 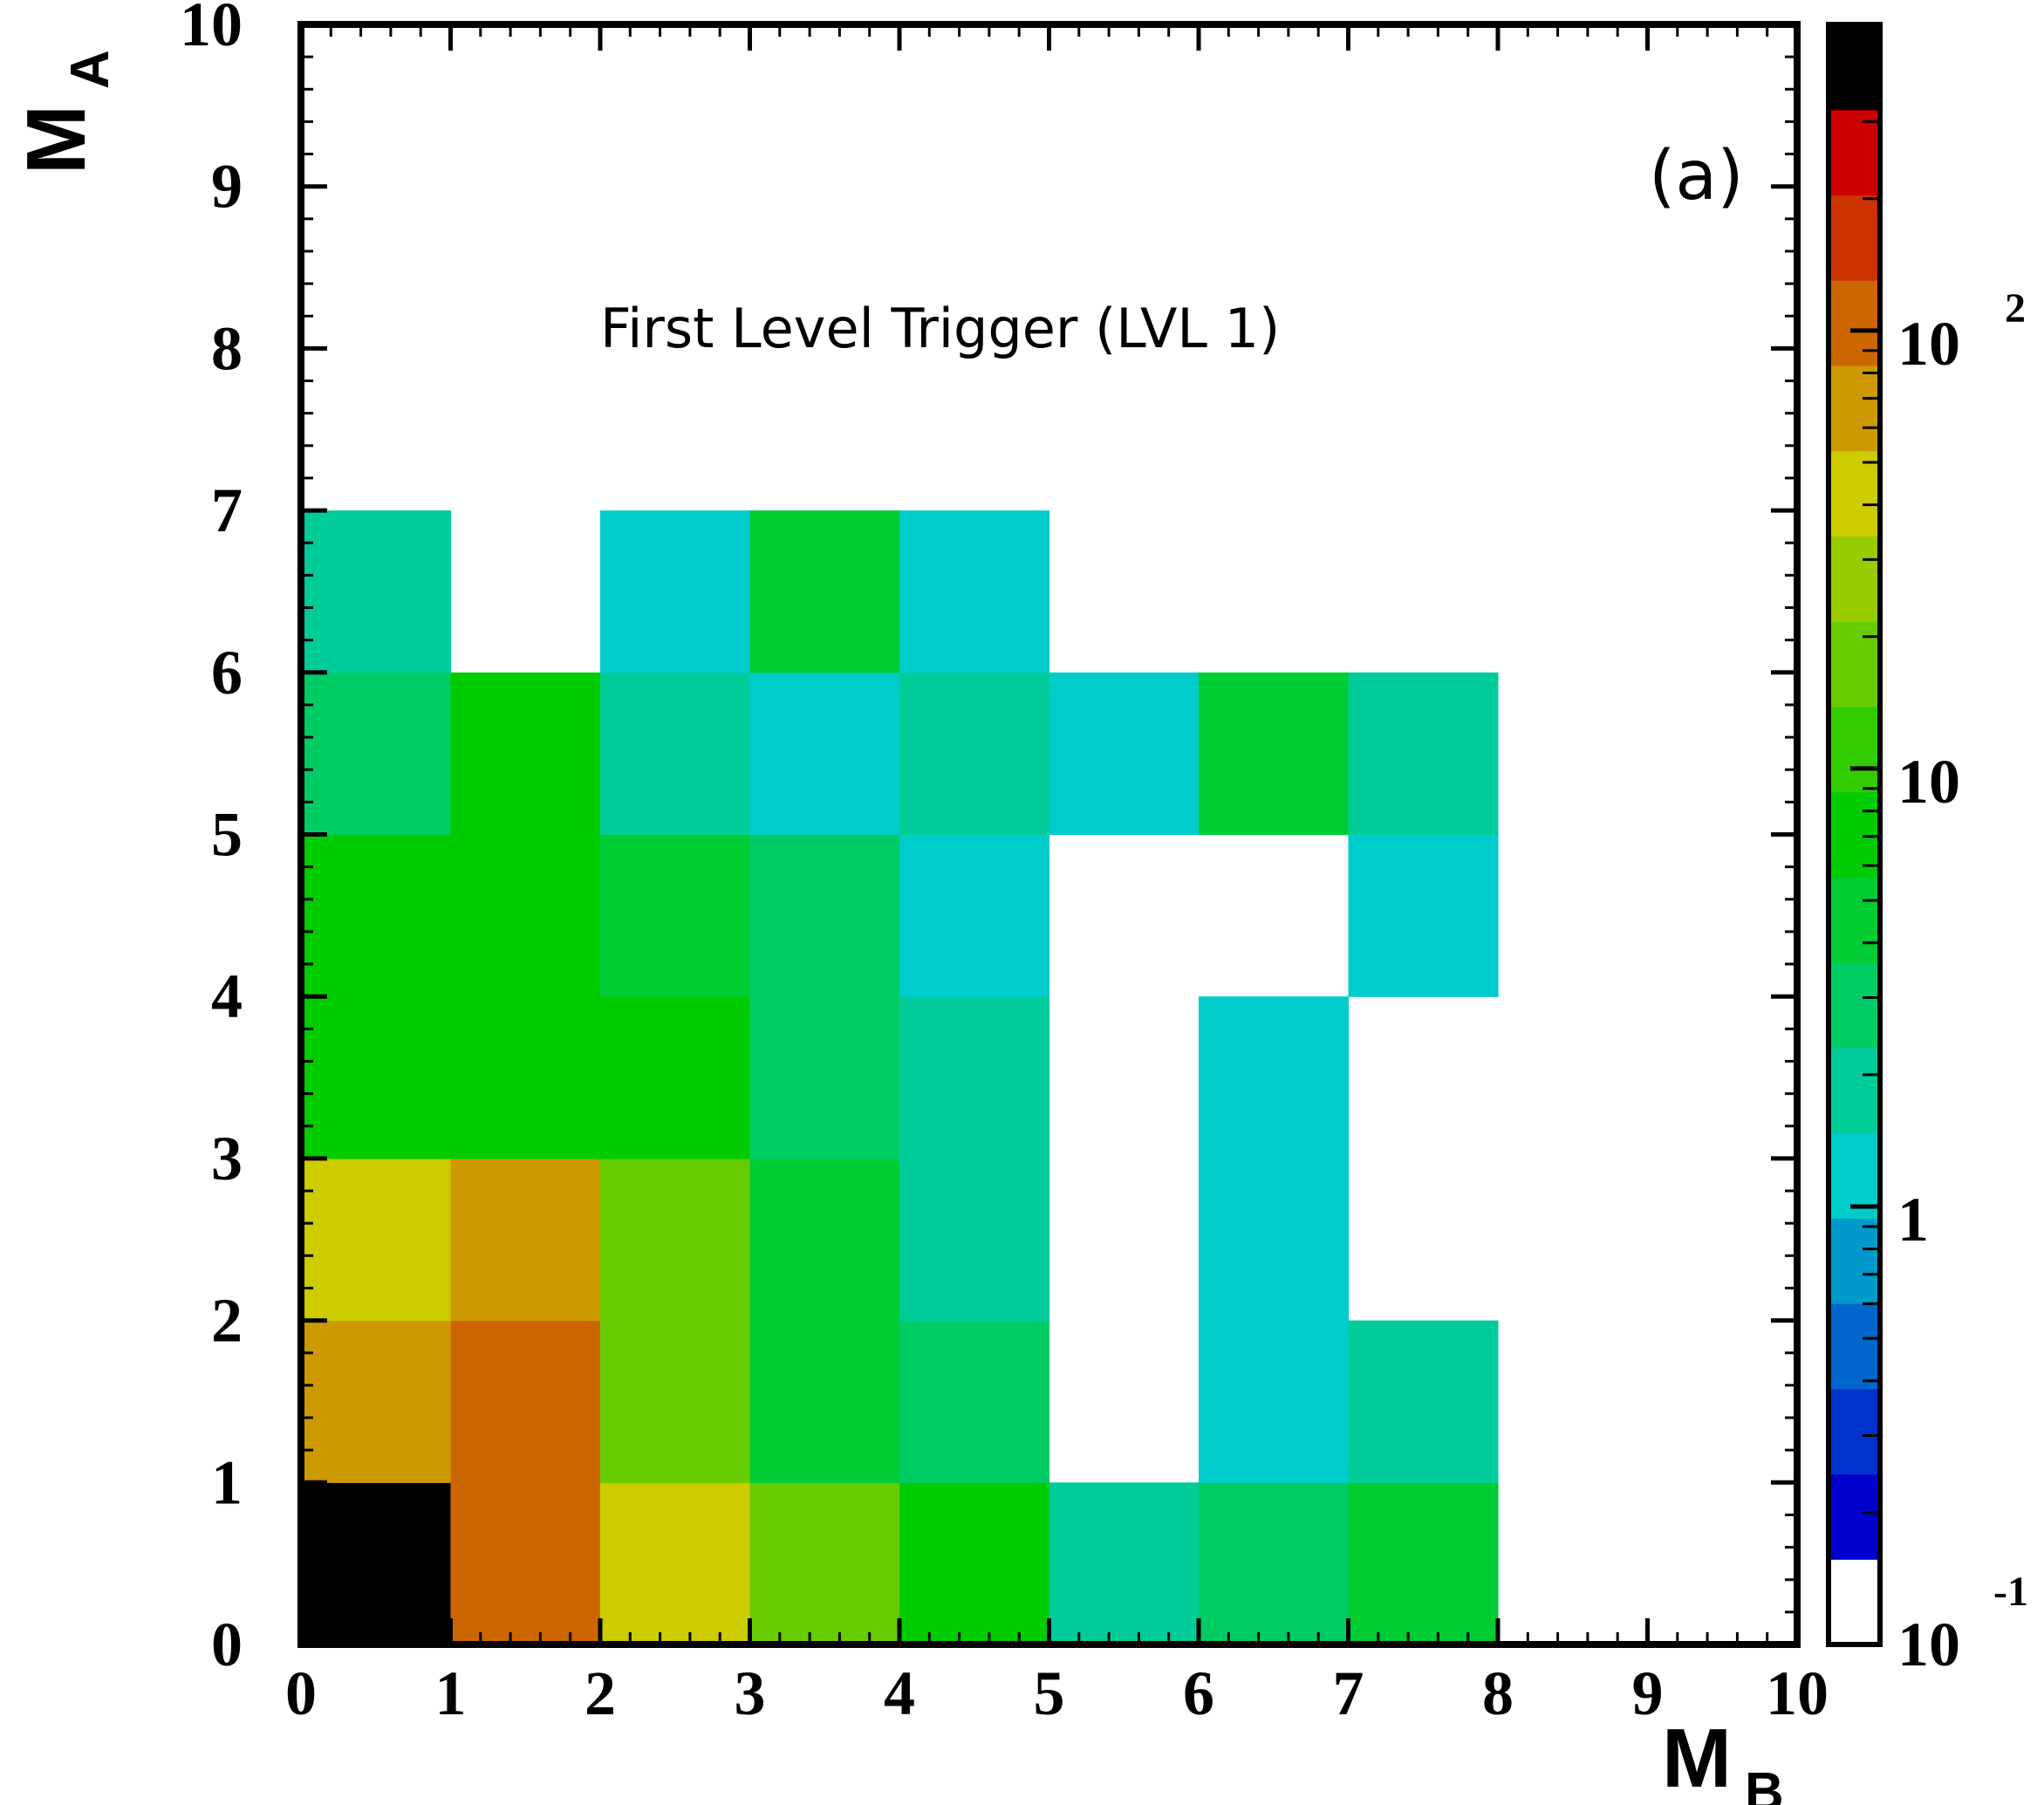 I want to click on x-tick-label: 6, so click(x=1198, y=1693).